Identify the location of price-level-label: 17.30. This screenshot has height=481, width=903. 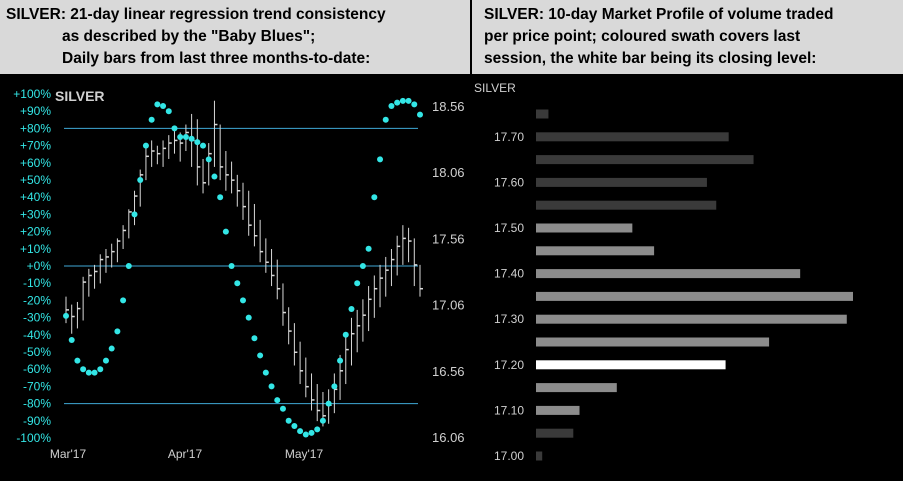
(509, 319).